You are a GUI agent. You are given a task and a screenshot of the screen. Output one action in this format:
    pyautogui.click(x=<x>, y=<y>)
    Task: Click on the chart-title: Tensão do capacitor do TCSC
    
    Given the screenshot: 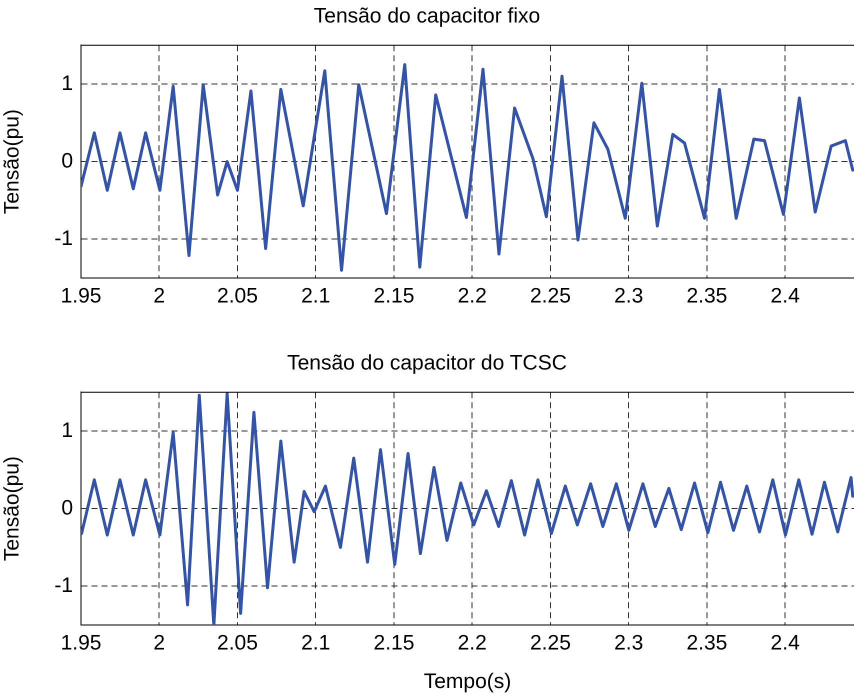 What is the action you would take?
    pyautogui.click(x=427, y=362)
    